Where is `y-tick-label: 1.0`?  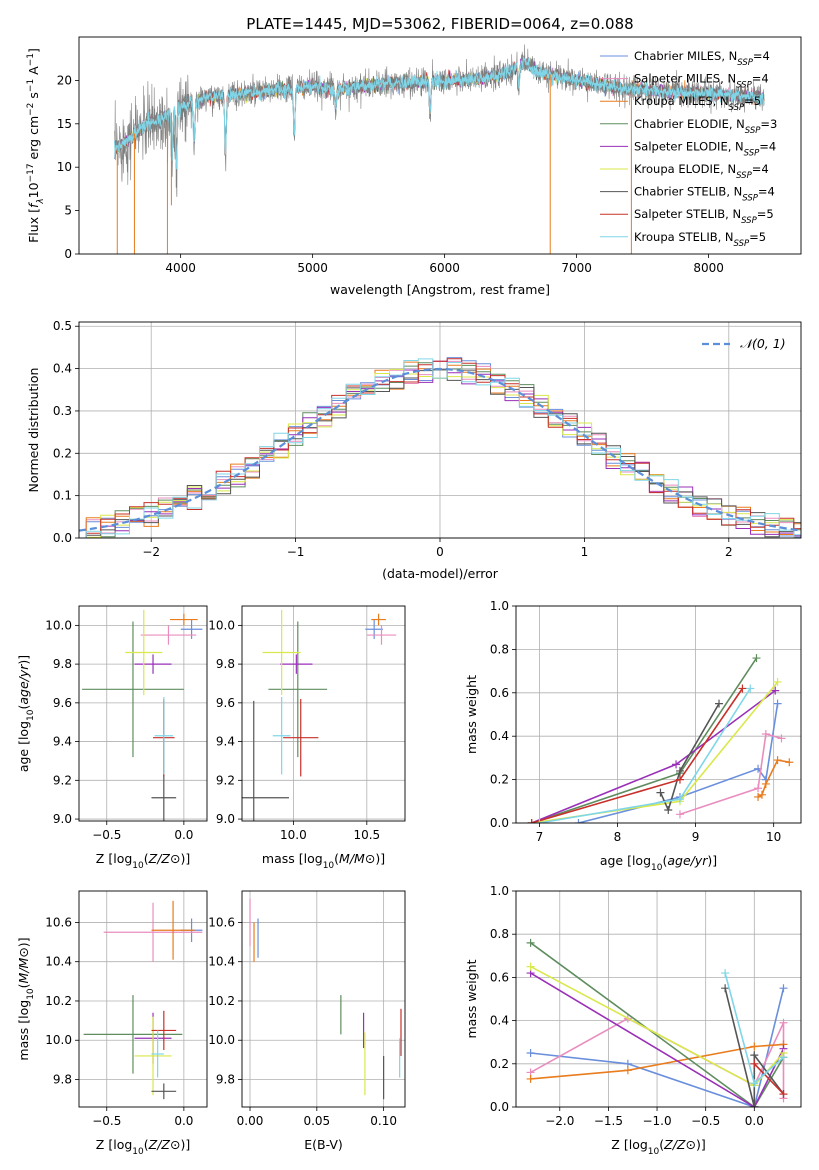
y-tick-label: 1.0 is located at coordinates (499, 891).